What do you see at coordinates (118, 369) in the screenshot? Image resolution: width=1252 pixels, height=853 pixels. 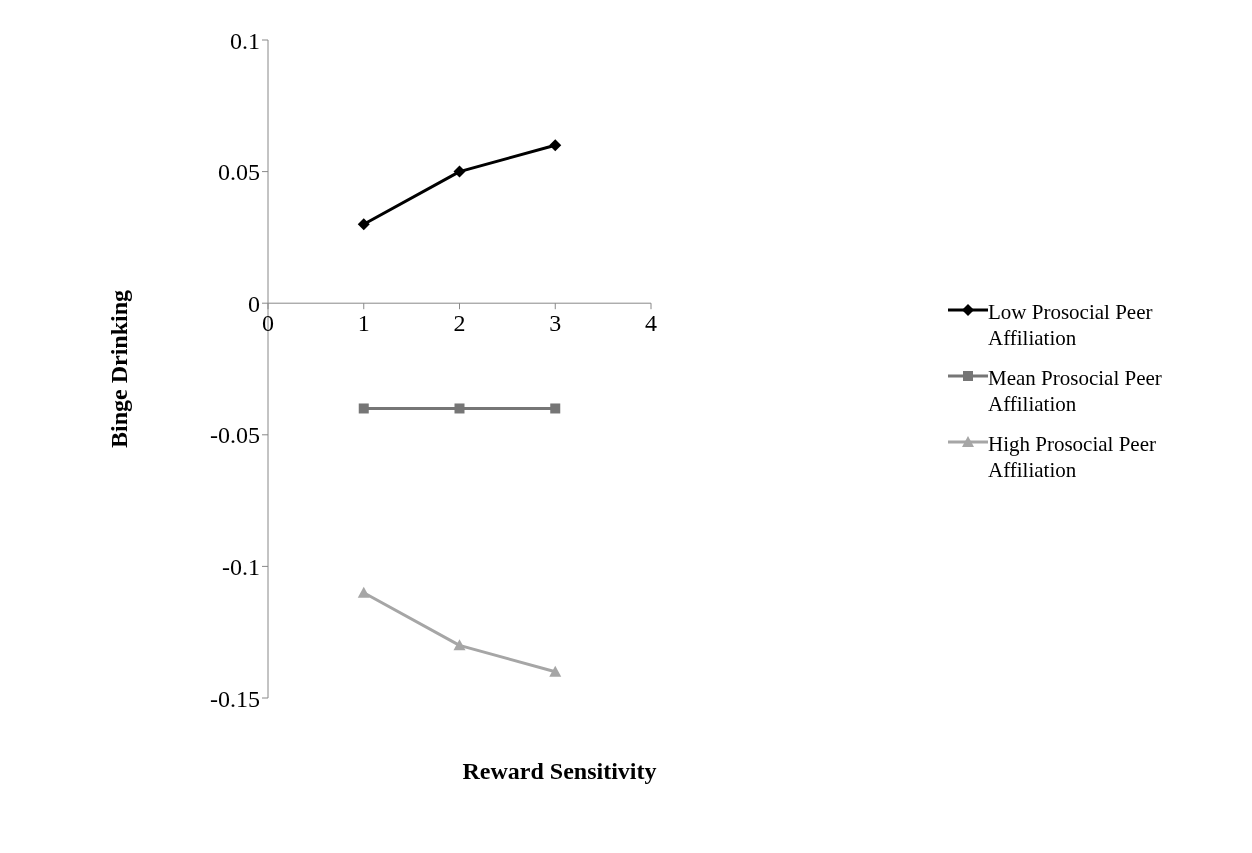 I see `y-axis-title: Binge Drinking` at bounding box center [118, 369].